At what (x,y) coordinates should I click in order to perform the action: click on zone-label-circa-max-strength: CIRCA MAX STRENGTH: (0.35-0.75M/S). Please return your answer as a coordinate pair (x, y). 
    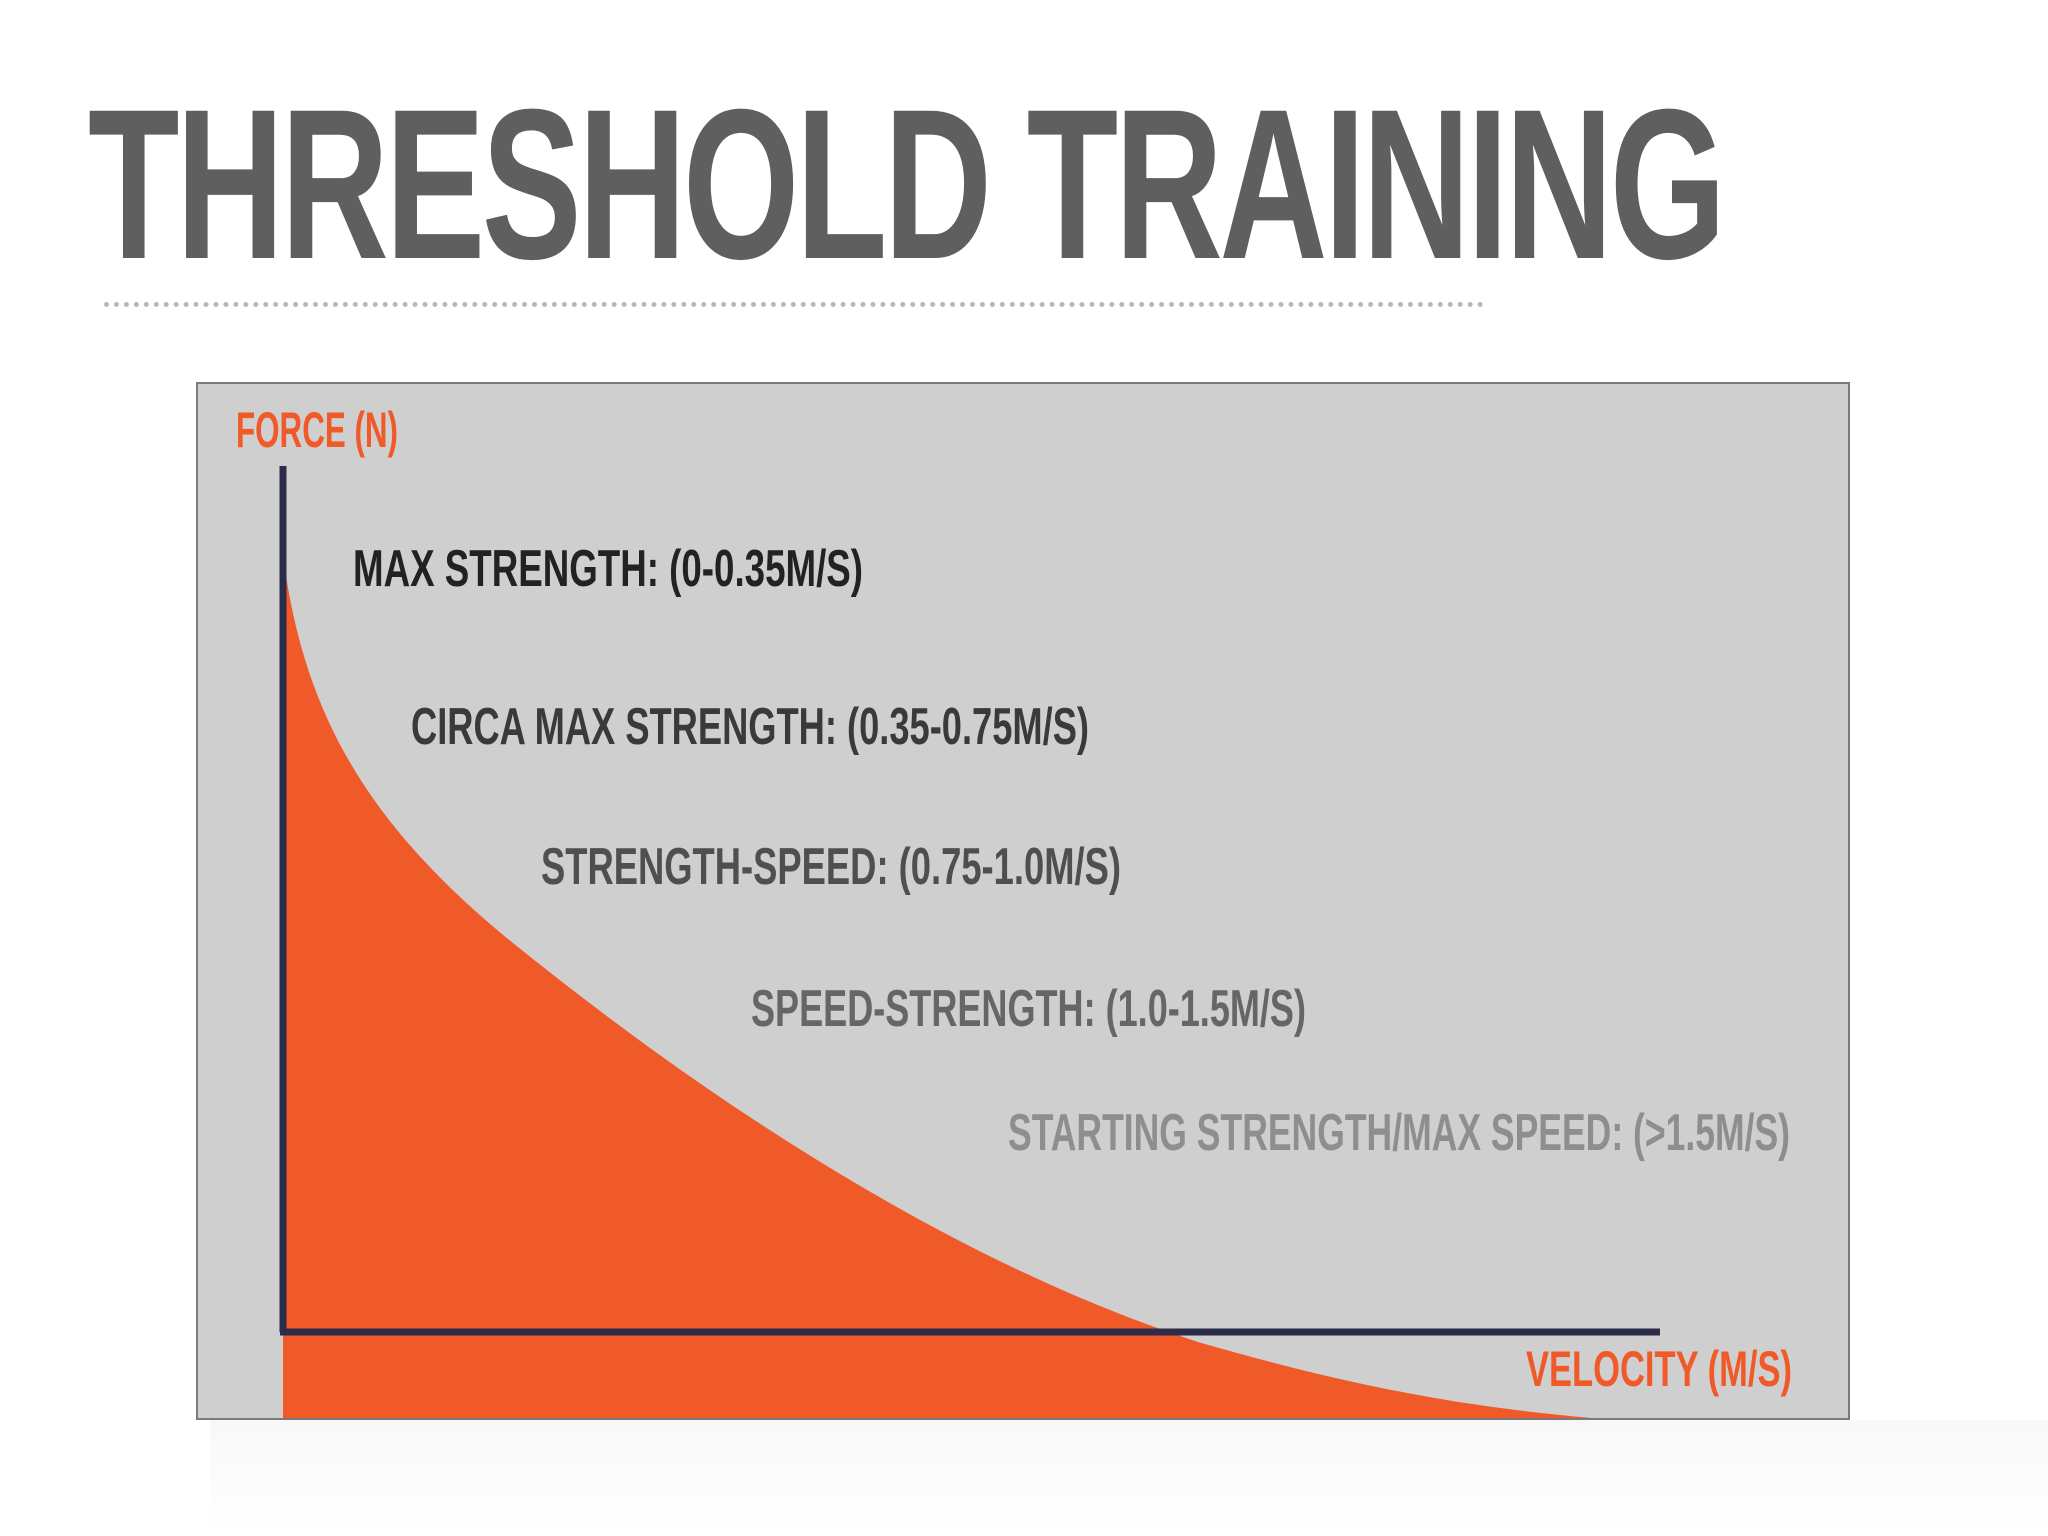
    Looking at the image, I should click on (750, 727).